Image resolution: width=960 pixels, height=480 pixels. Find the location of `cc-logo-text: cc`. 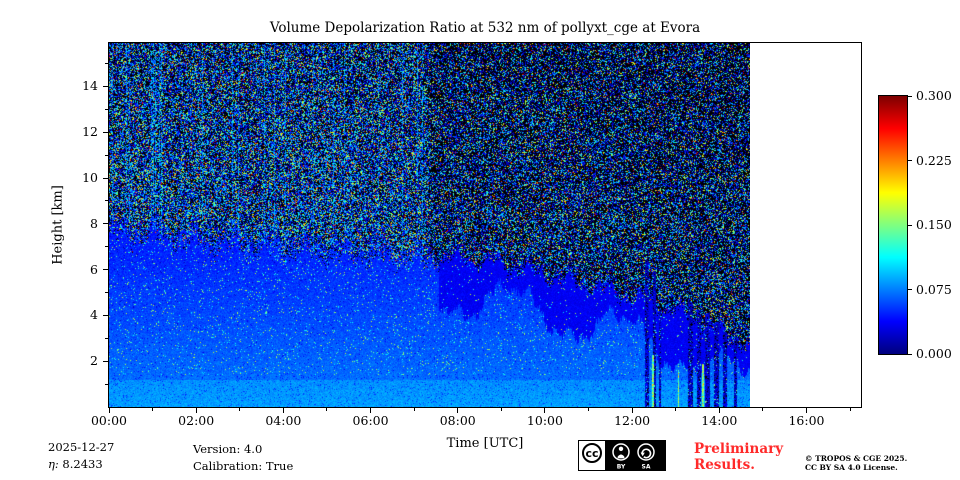

cc-logo-text: cc is located at coordinates (591, 453).